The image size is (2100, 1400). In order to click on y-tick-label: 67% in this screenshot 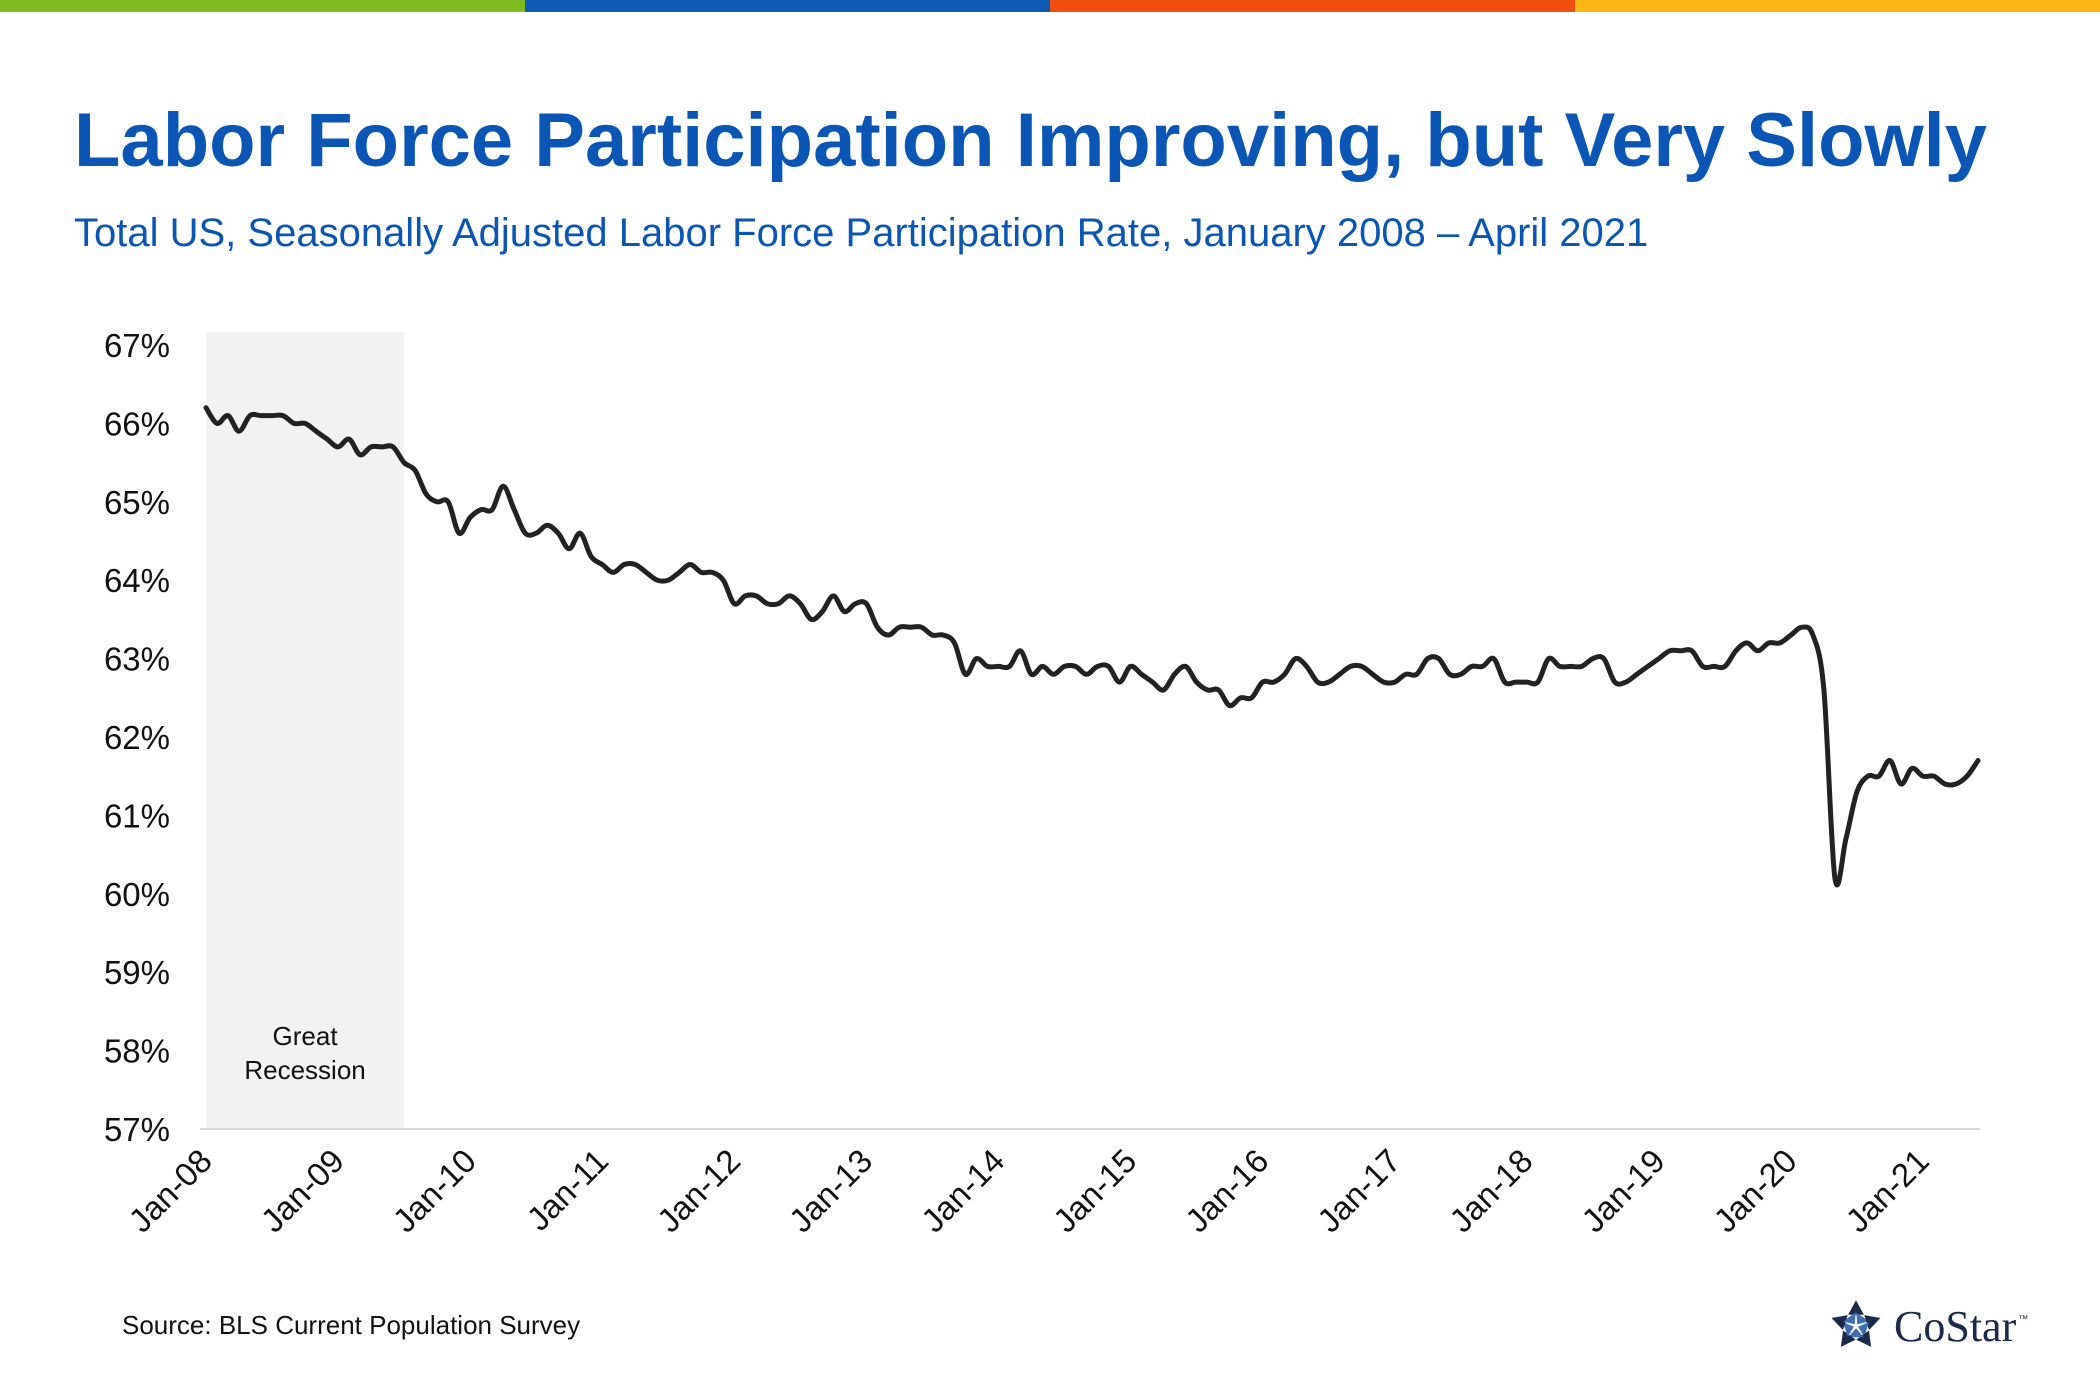, I will do `click(137, 345)`.